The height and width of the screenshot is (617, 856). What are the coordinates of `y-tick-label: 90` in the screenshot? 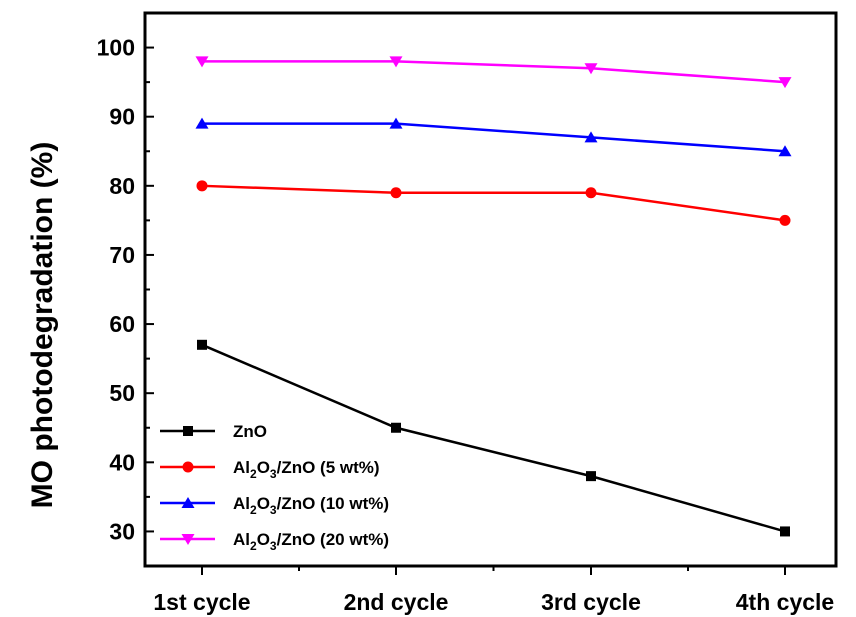 It's located at (122, 117).